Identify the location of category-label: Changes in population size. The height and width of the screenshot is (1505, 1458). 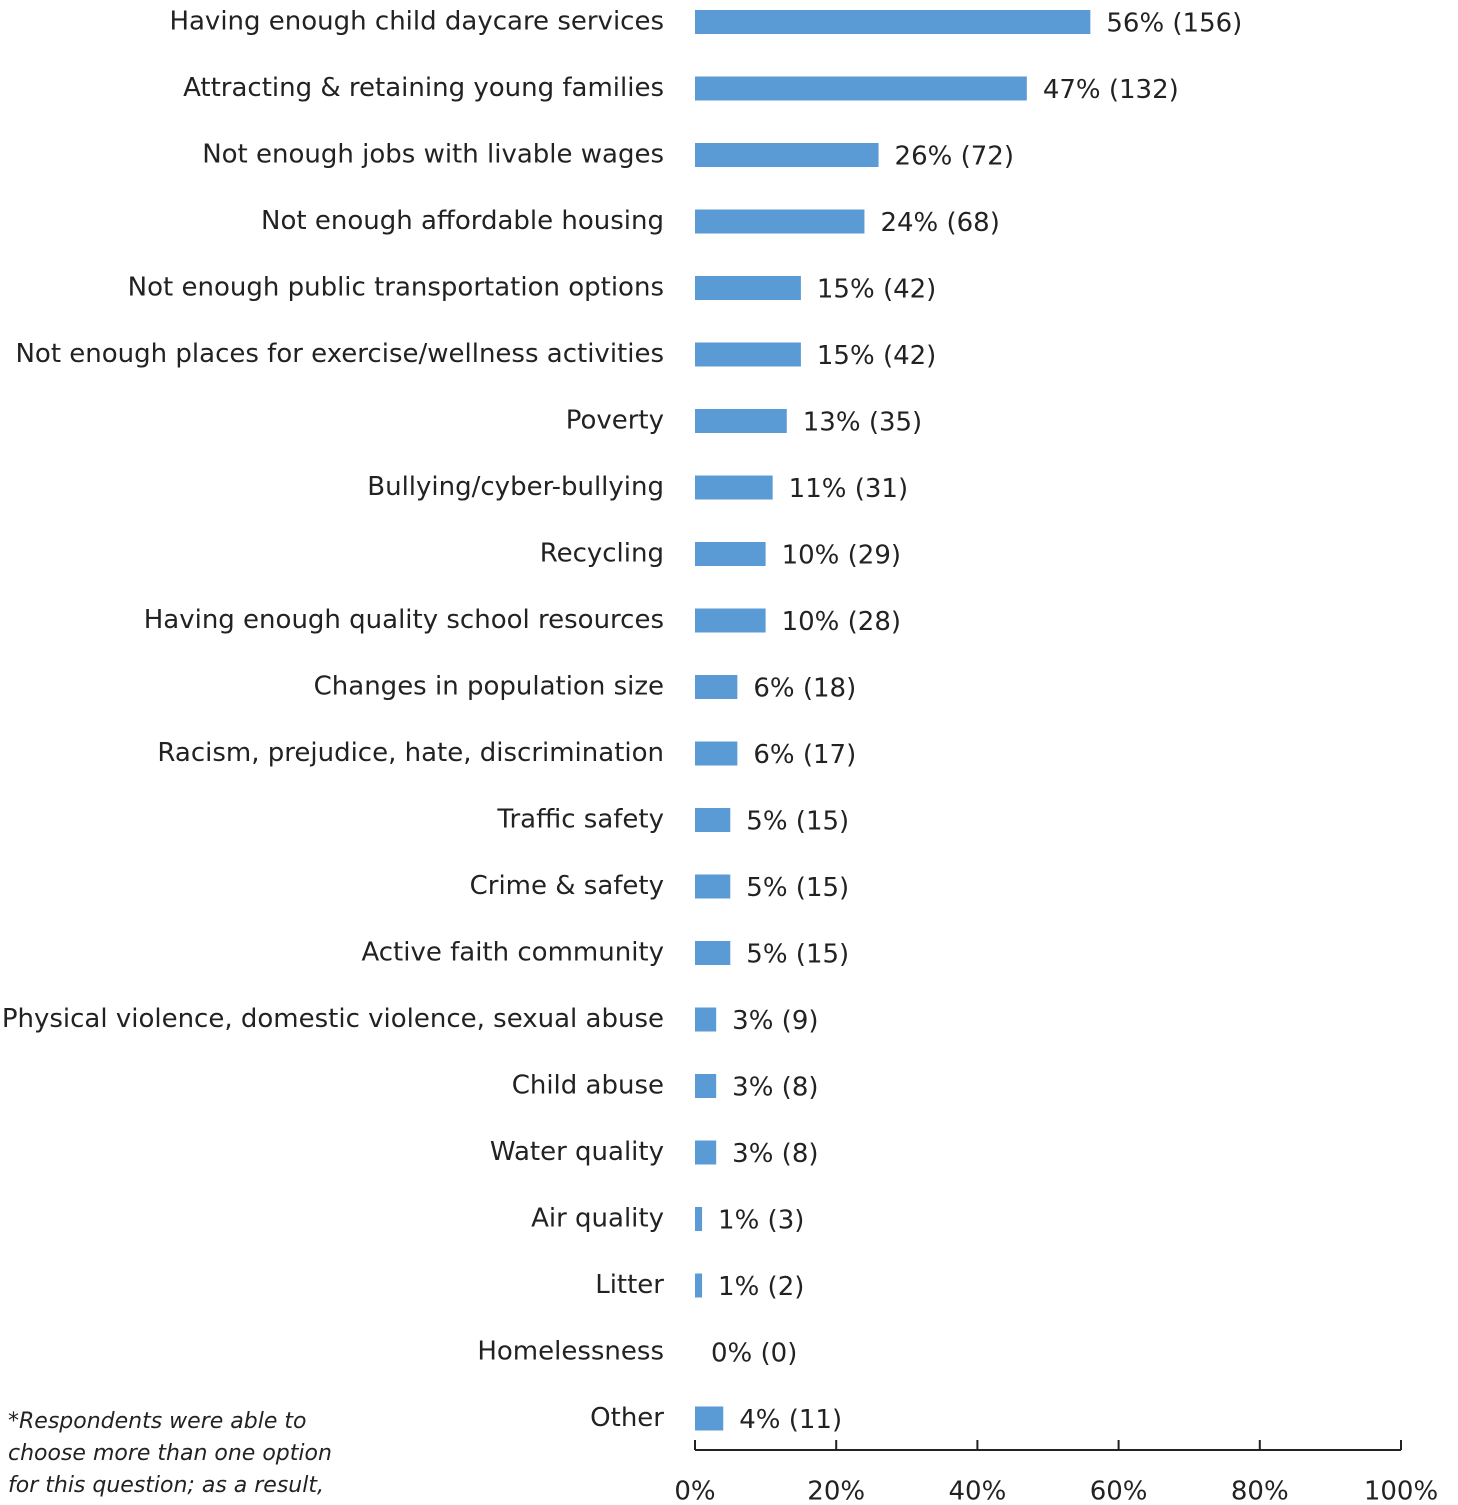
(489, 687).